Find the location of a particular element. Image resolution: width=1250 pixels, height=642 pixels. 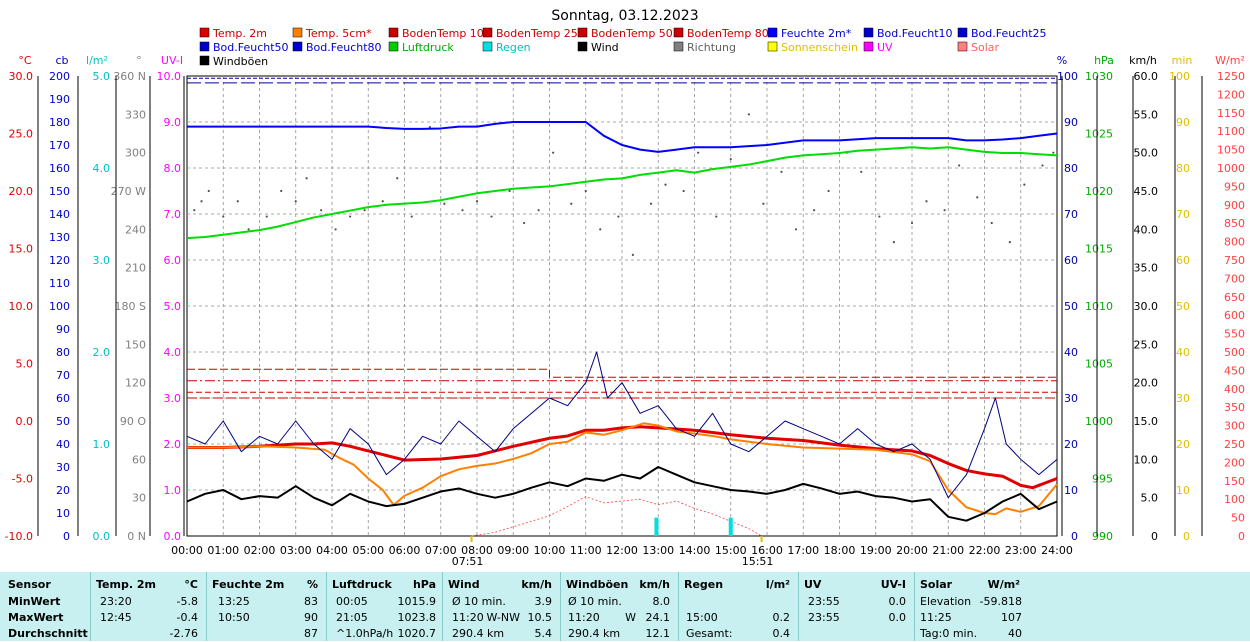

pressure-value: 1020.7 is located at coordinates (417, 633).